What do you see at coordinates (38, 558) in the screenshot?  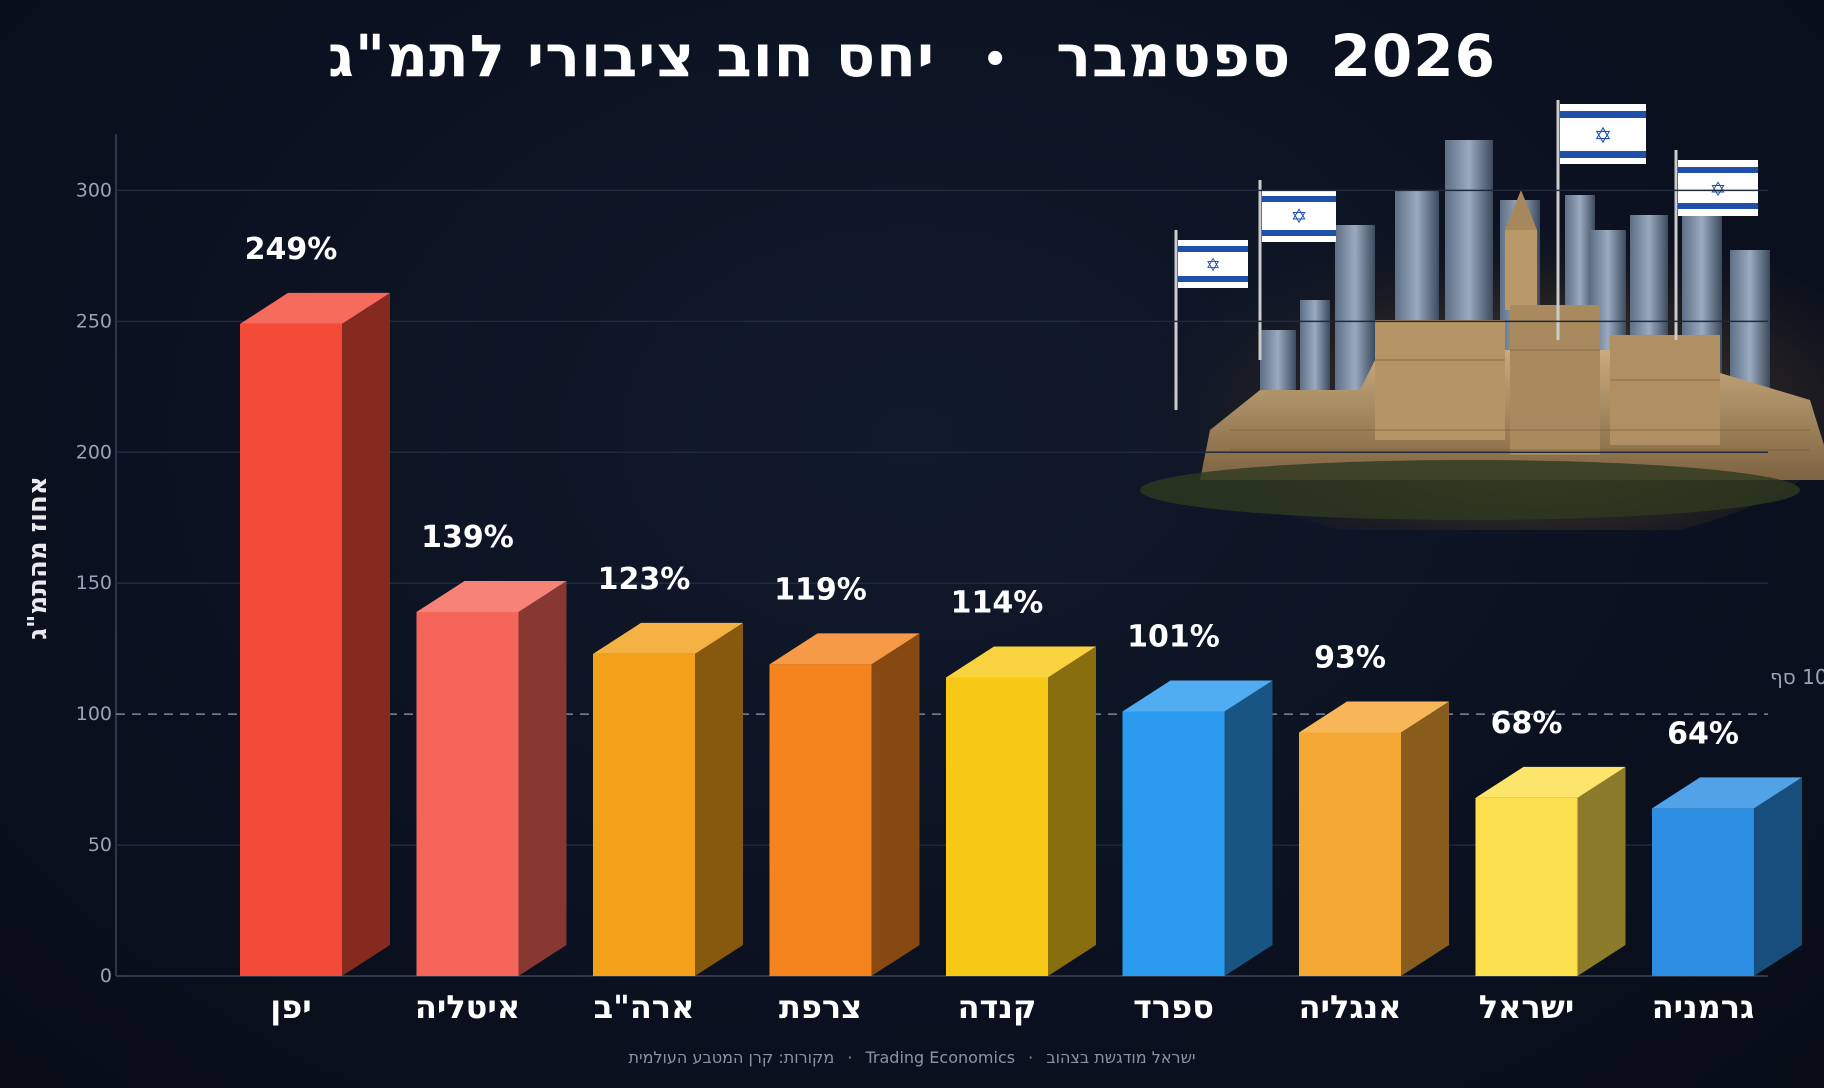 I see `y-axis-label: אחוז מהתמ"ג` at bounding box center [38, 558].